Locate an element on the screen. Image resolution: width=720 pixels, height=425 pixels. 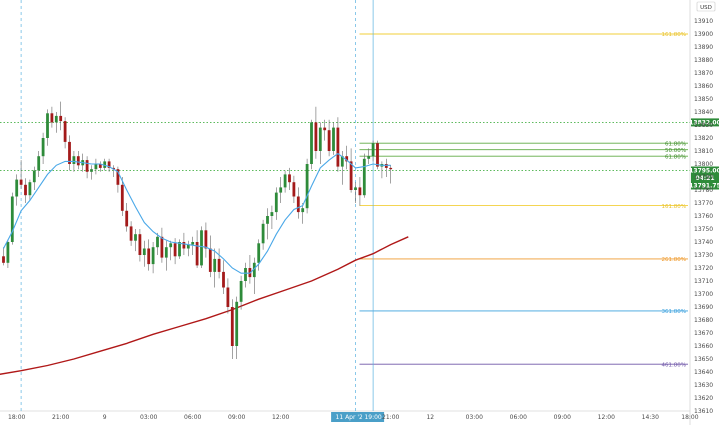
current-price-tag is located at coordinates (705, 185).